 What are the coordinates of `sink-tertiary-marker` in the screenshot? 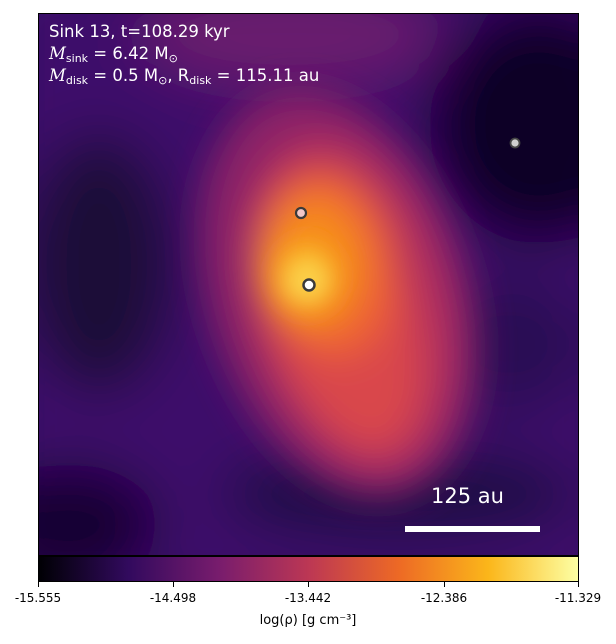 It's located at (515, 143).